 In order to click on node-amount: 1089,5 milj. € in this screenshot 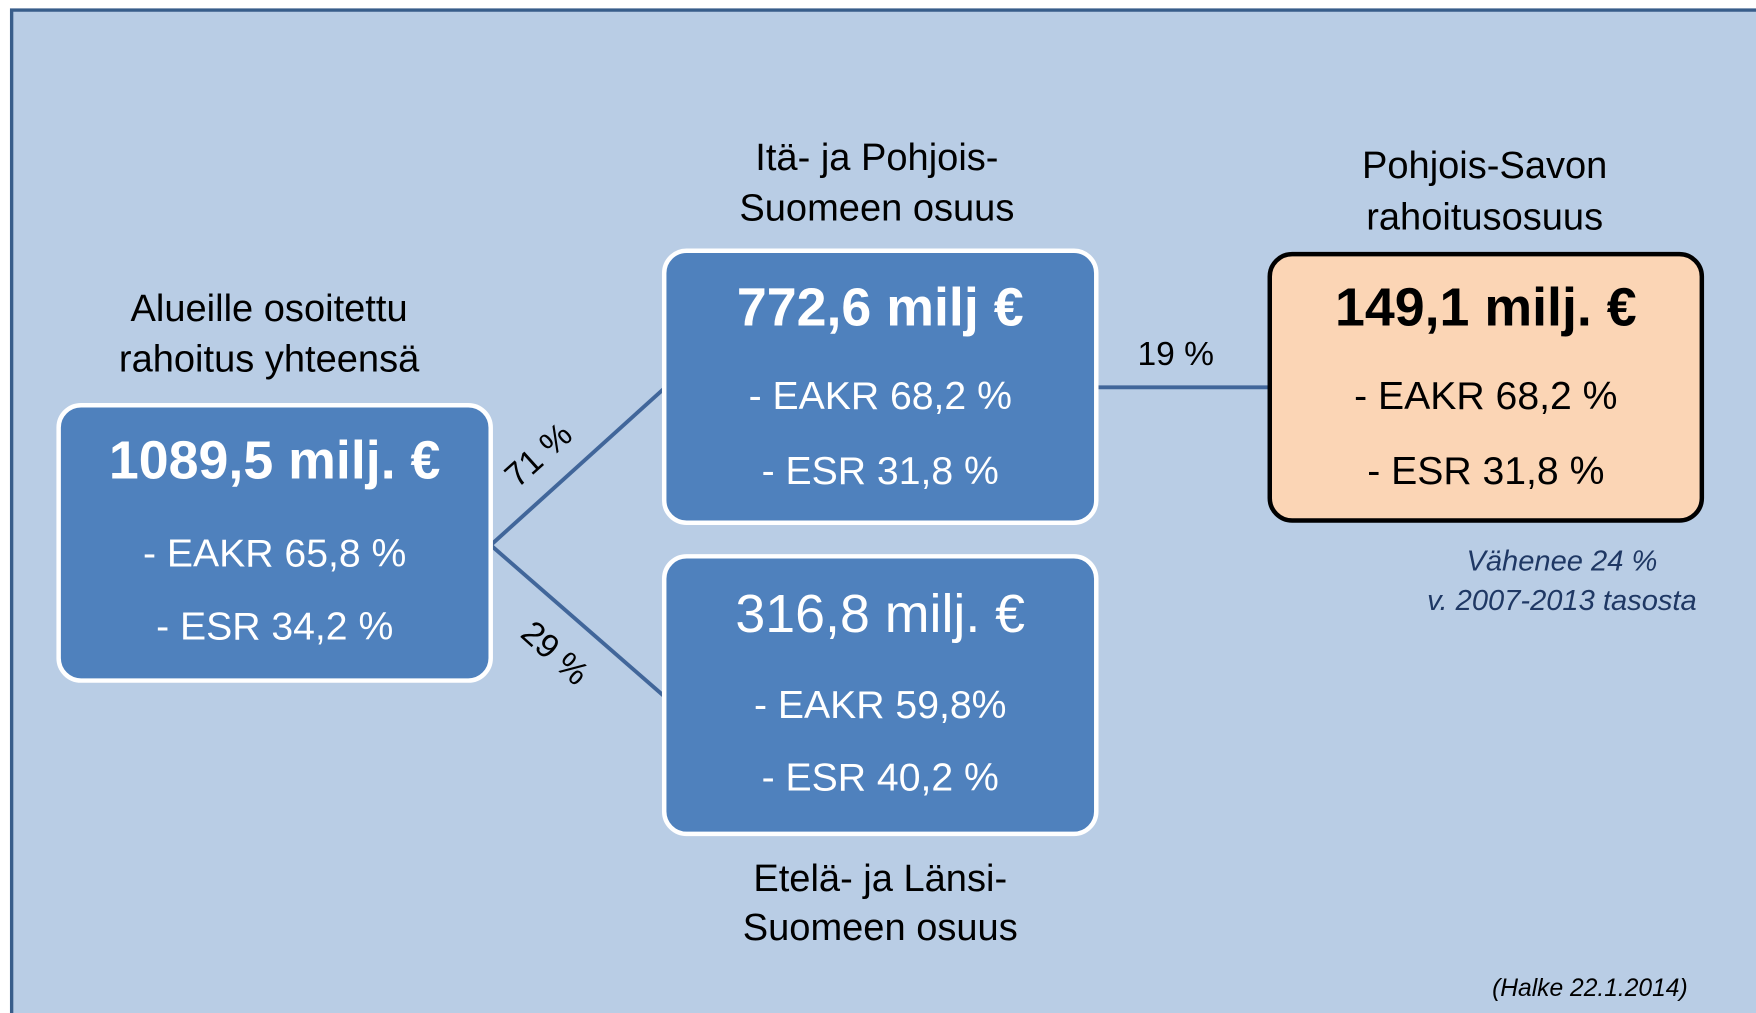, I will do `click(275, 461)`.